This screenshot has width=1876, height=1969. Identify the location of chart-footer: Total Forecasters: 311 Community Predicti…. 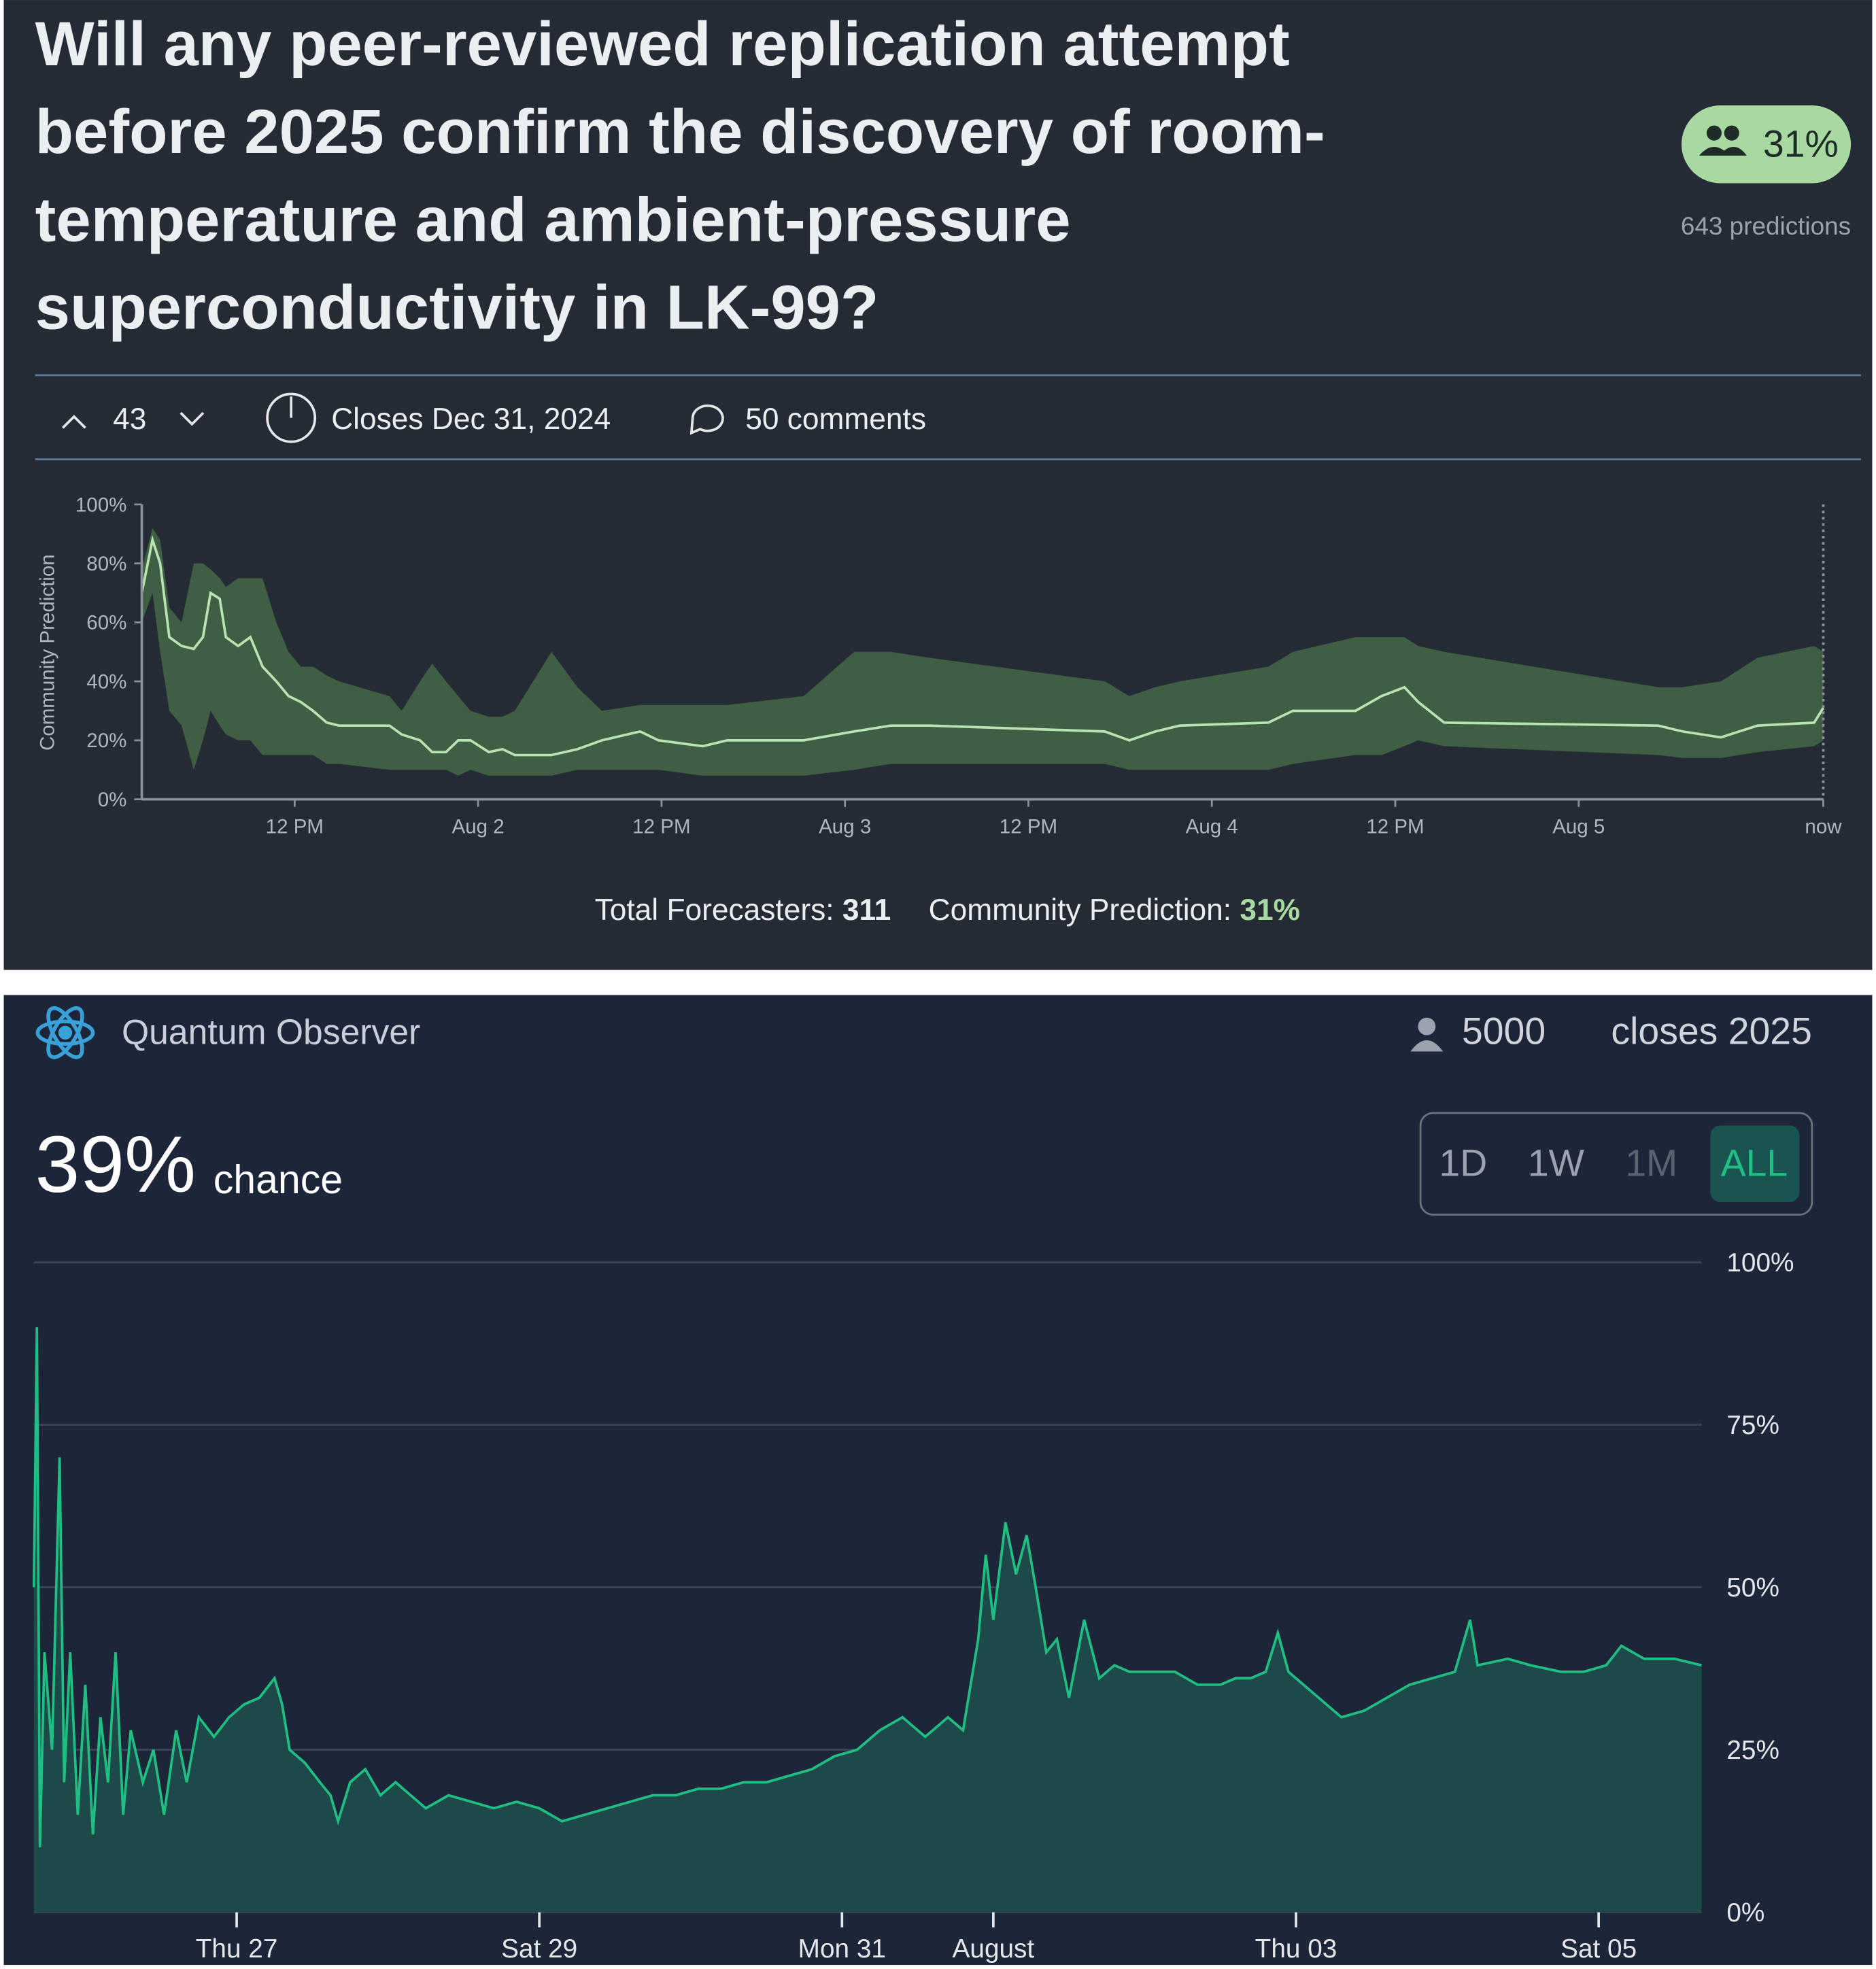
(947, 910).